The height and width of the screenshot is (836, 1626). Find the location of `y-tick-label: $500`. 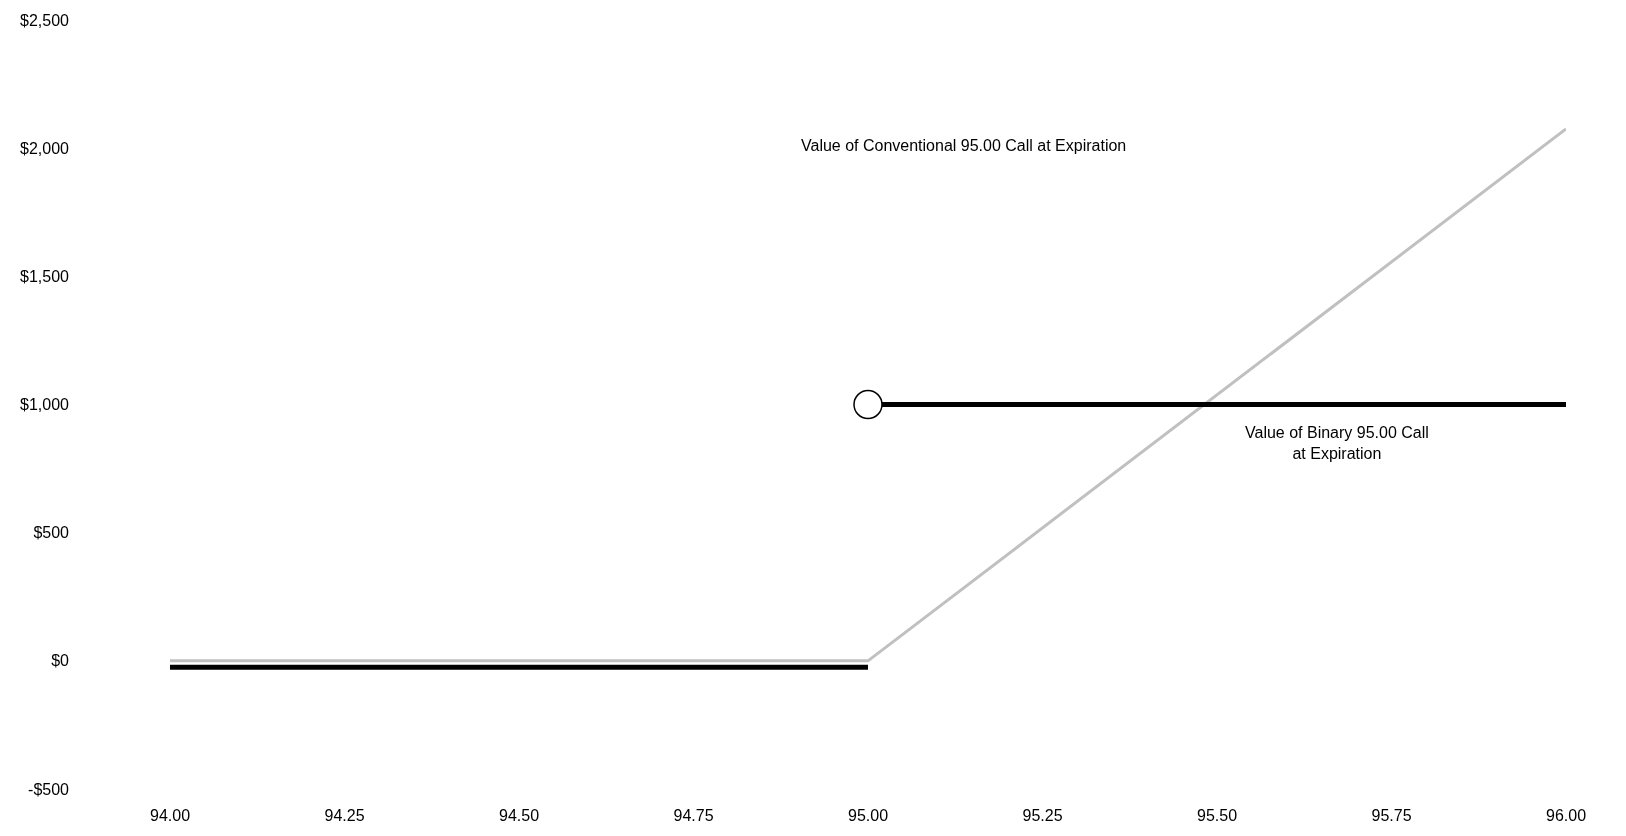

y-tick-label: $500 is located at coordinates (51, 533).